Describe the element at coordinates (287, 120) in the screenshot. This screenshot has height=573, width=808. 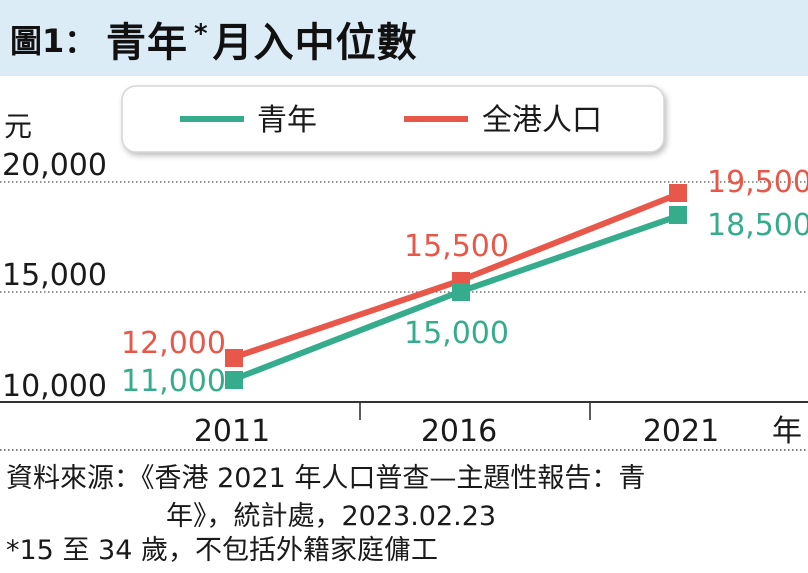
I see `legend-label-1: 青年` at that location.